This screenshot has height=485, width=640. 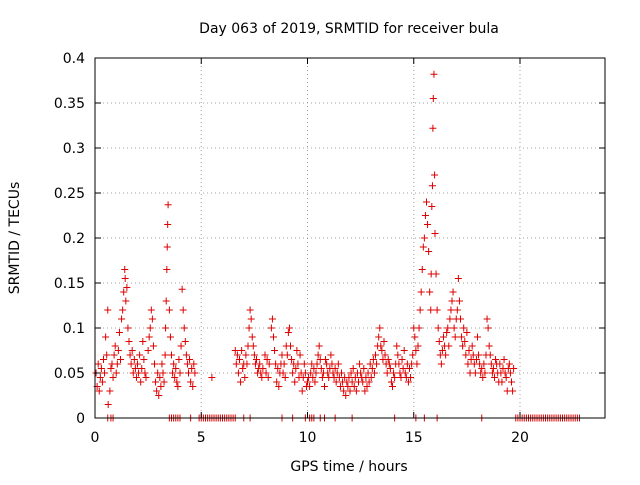 What do you see at coordinates (520, 438) in the screenshot?
I see `x-tick-label: 20` at bounding box center [520, 438].